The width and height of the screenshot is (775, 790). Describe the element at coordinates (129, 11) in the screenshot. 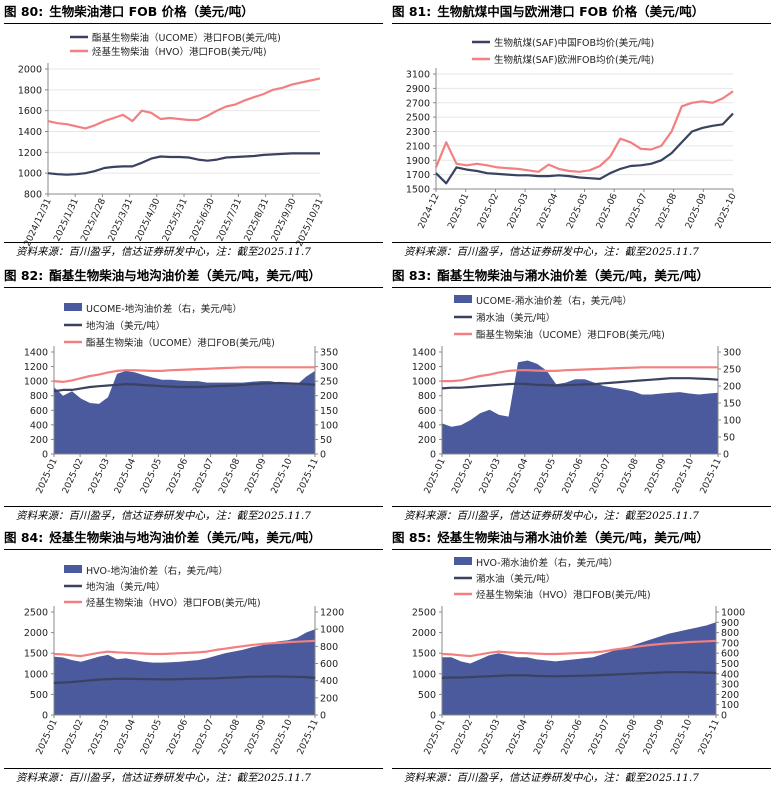

I see `chart-title: 图 80: 生物柴油港口 FOB 价格（美元/吨）` at that location.